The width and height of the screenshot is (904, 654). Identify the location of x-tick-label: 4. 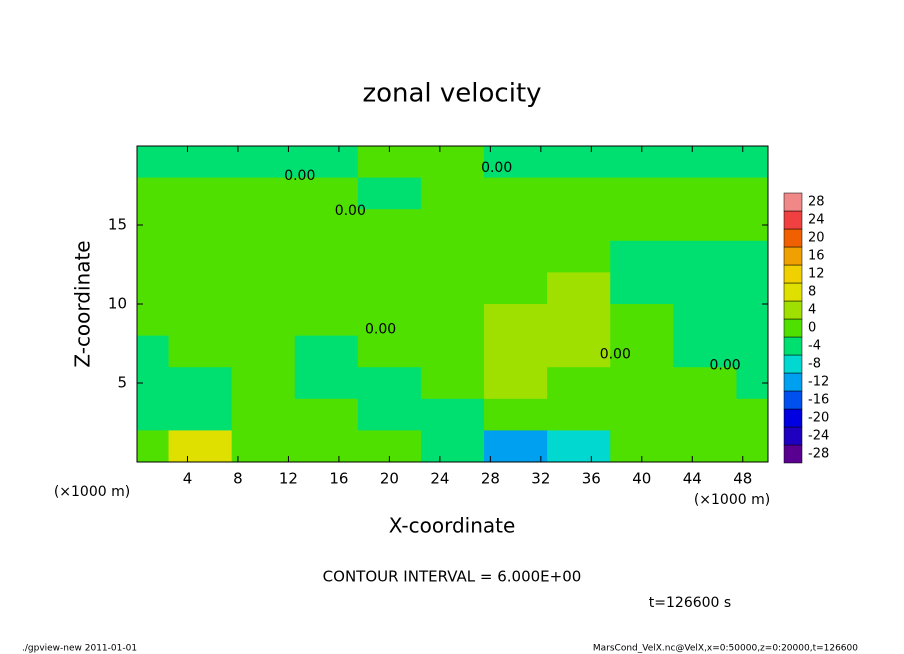
(188, 479).